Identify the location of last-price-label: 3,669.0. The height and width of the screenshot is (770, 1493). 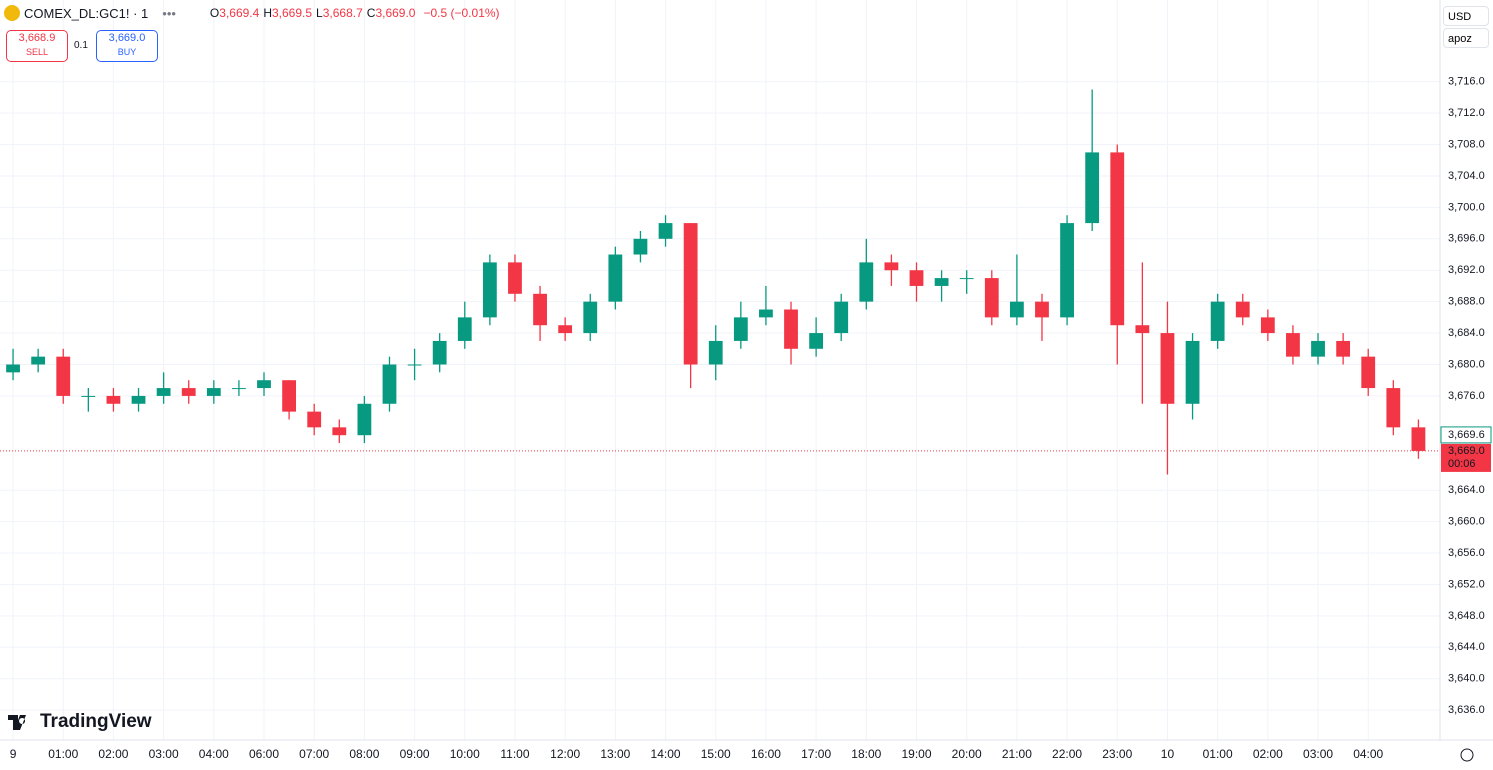
(1466, 451).